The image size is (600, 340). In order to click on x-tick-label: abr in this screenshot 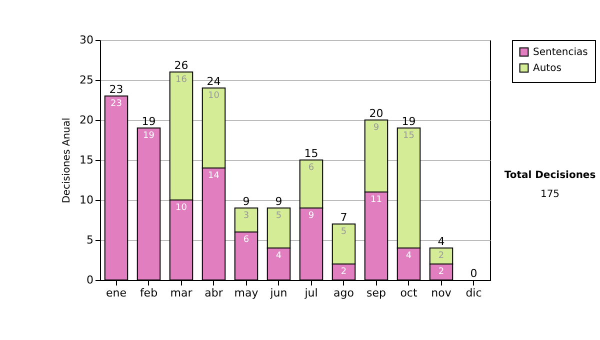, I will do `click(214, 293)`.